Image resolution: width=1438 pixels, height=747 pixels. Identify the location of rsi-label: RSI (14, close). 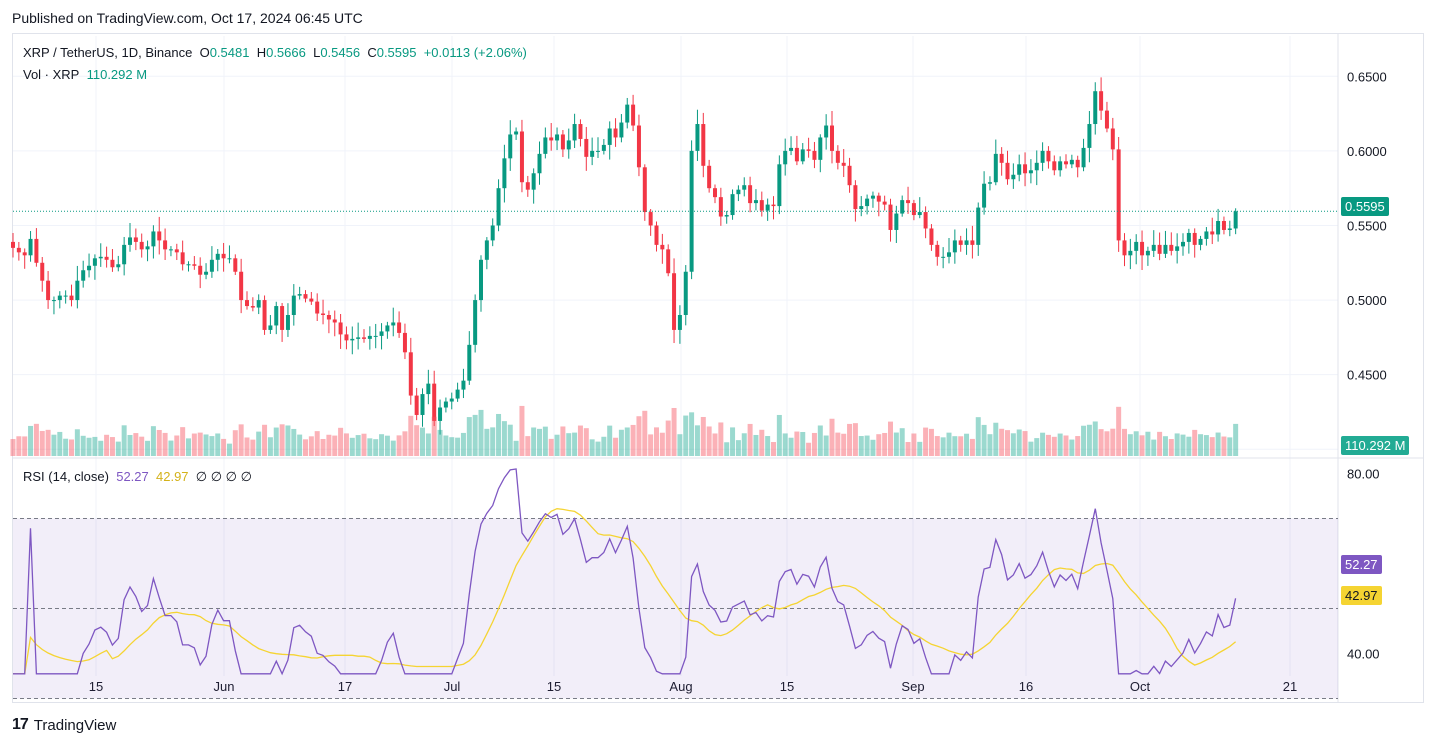
(66, 476).